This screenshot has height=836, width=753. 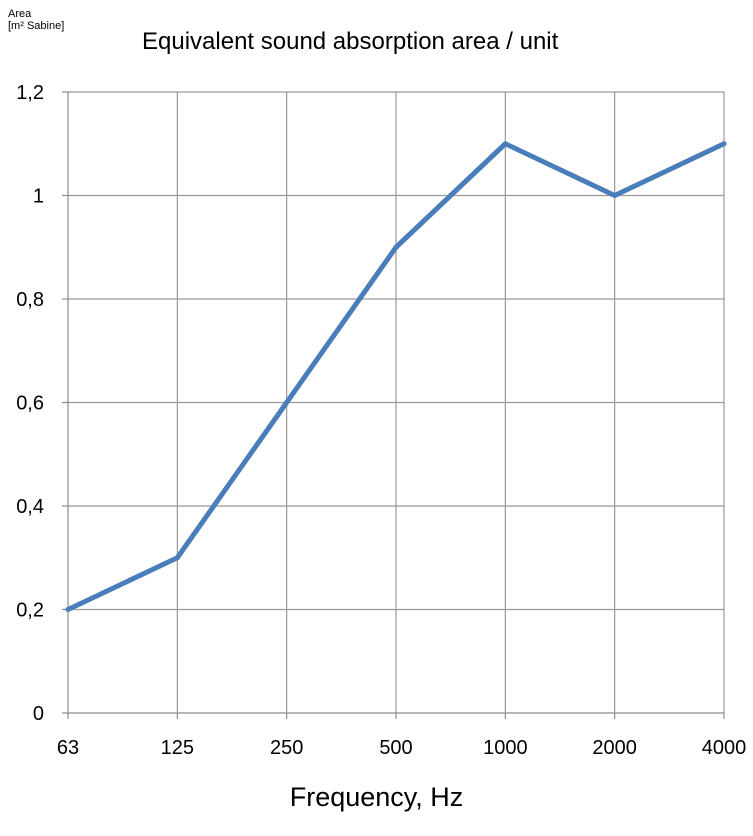 I want to click on y-tick-label: 0,4, so click(x=30, y=507).